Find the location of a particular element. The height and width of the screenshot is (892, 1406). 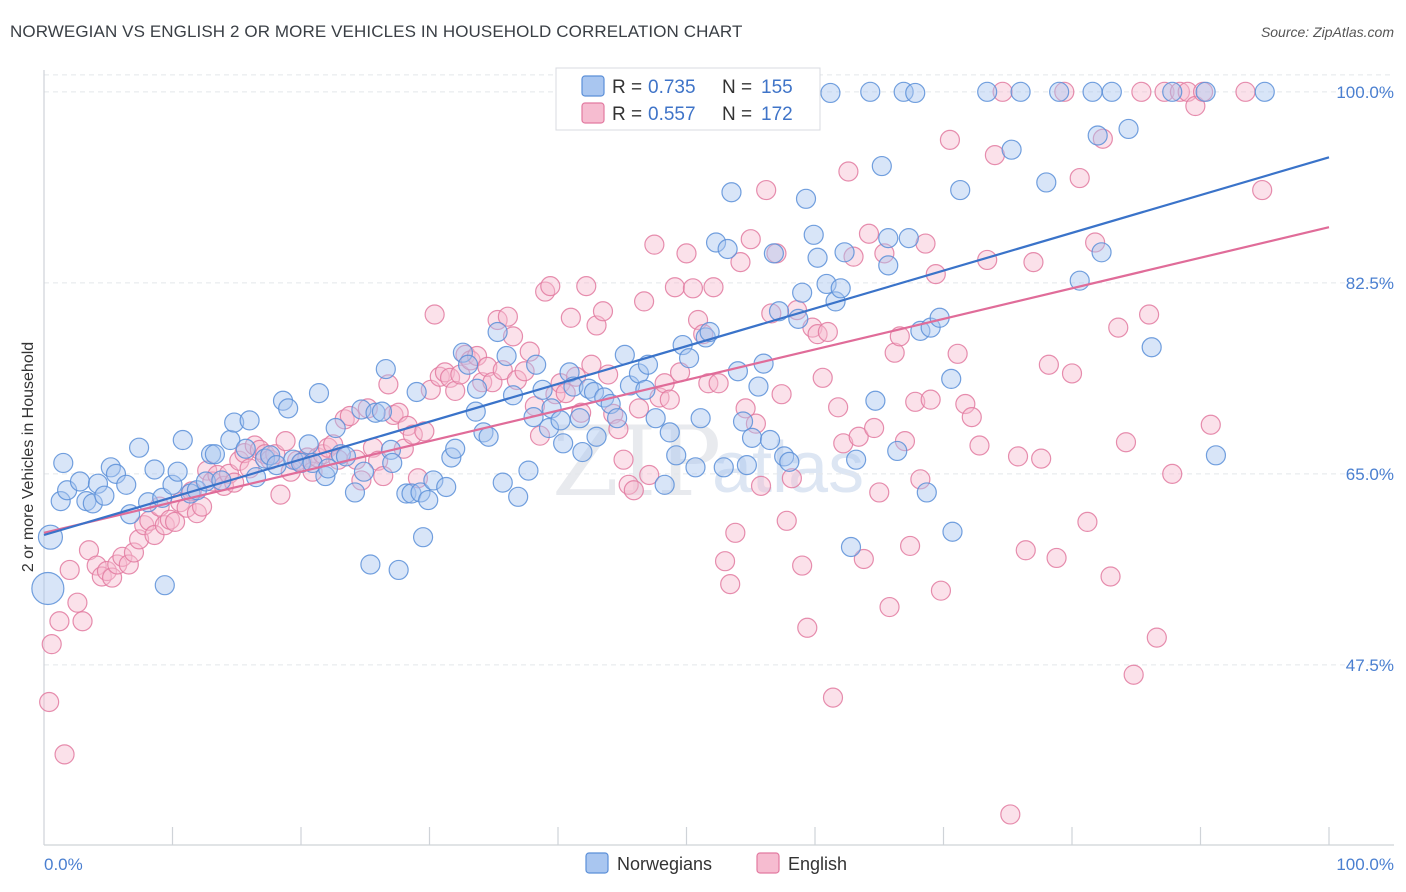

legend-bottom-english: English is located at coordinates (817, 864).